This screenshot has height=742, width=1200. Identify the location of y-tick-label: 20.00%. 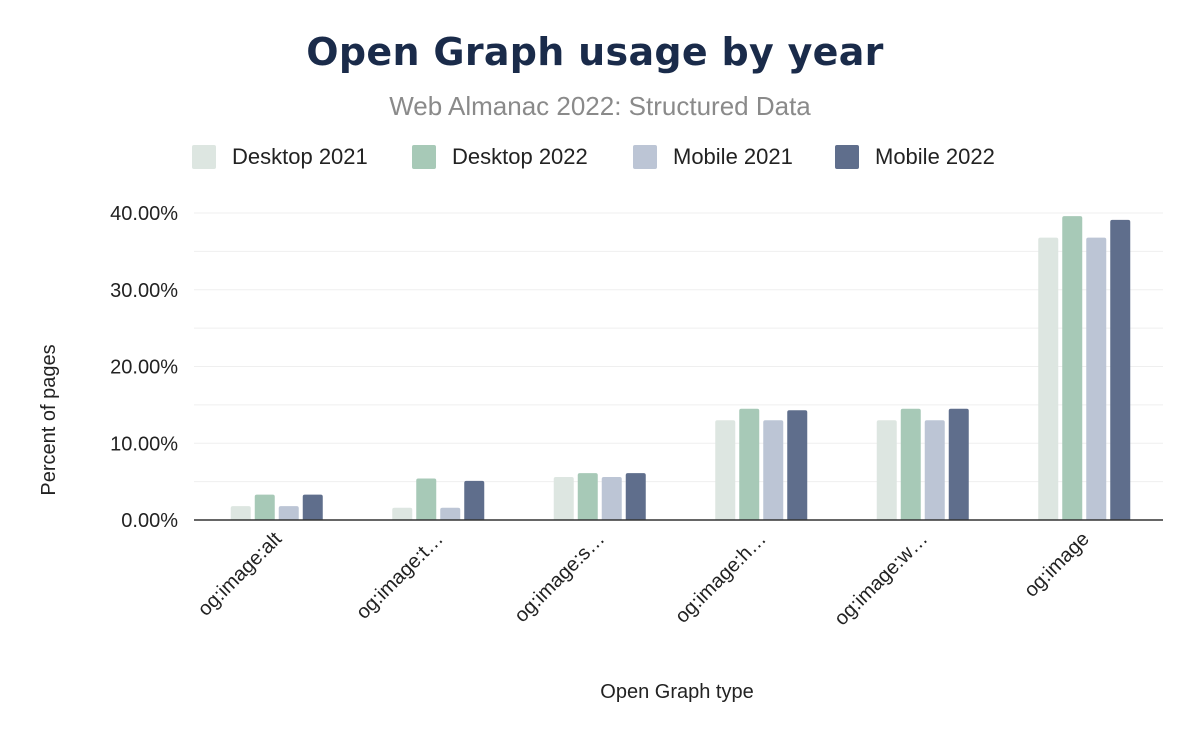
(144, 368).